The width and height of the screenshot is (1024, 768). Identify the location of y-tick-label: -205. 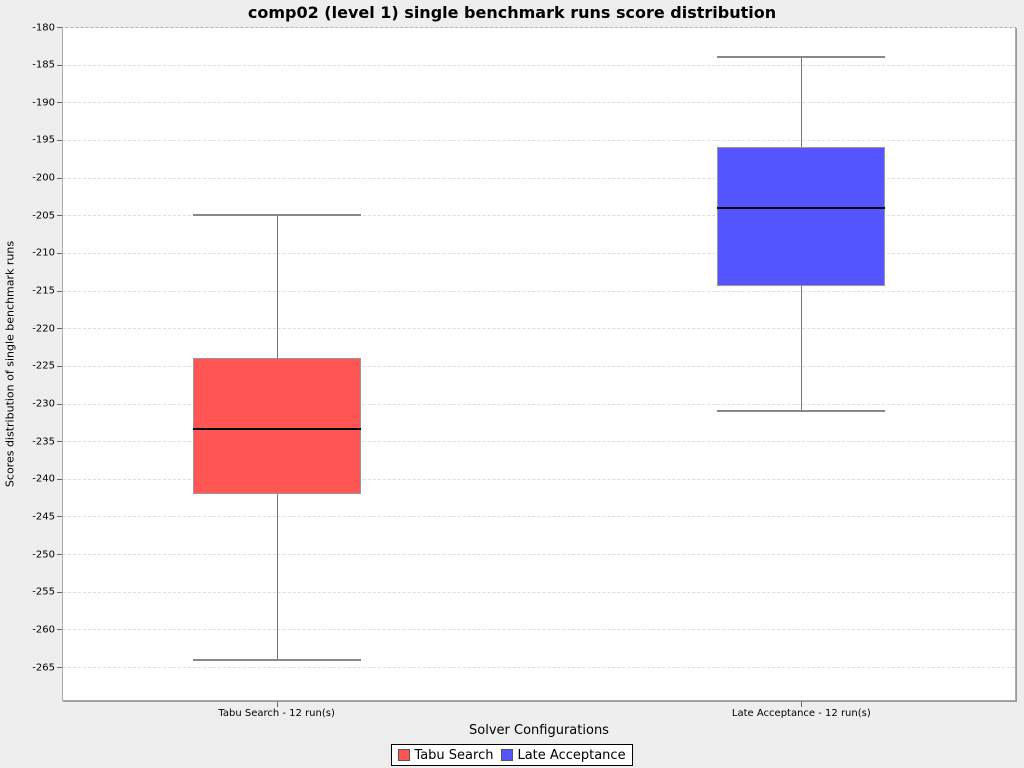
(43, 216).